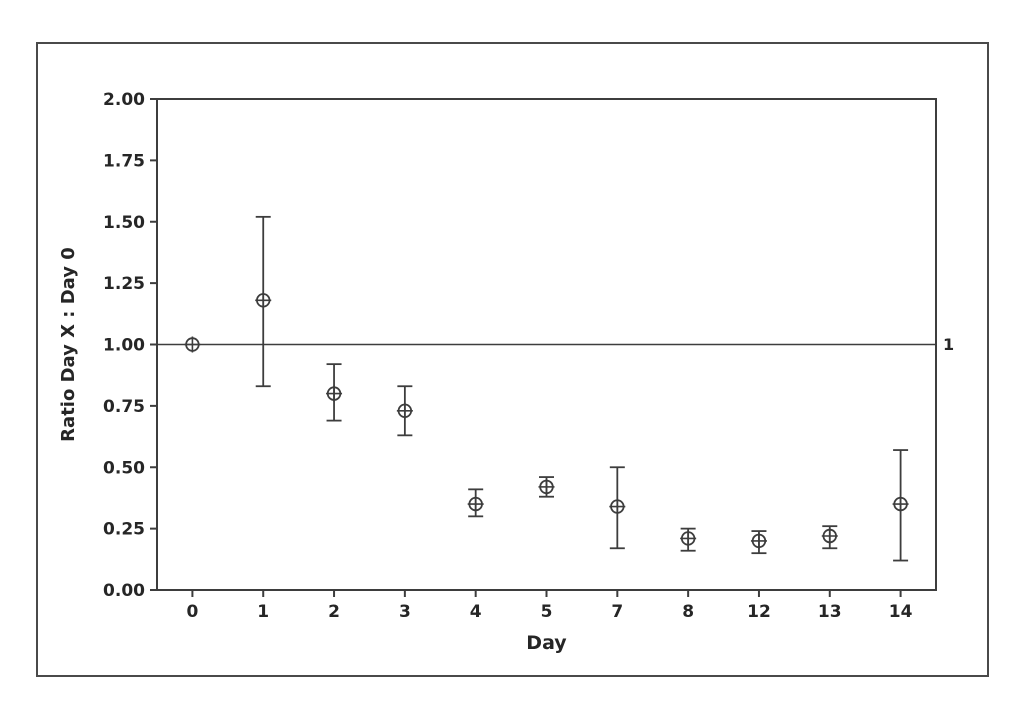 Image resolution: width=1024 pixels, height=719 pixels. Describe the element at coordinates (405, 612) in the screenshot. I see `x-tick-label: 3` at that location.